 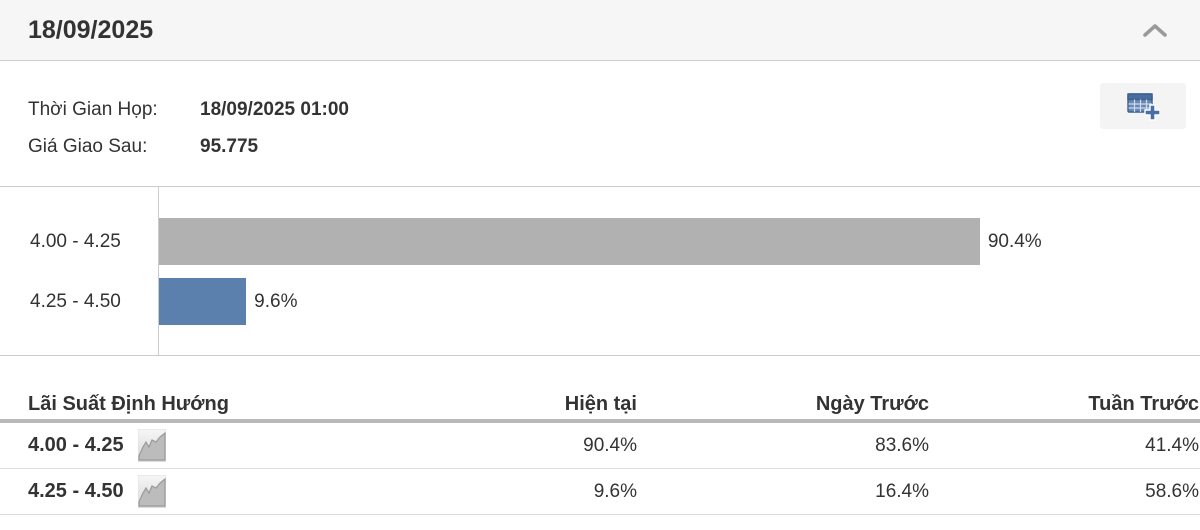 I want to click on rate-cell: 4.00 - 4.25, so click(x=188, y=445).